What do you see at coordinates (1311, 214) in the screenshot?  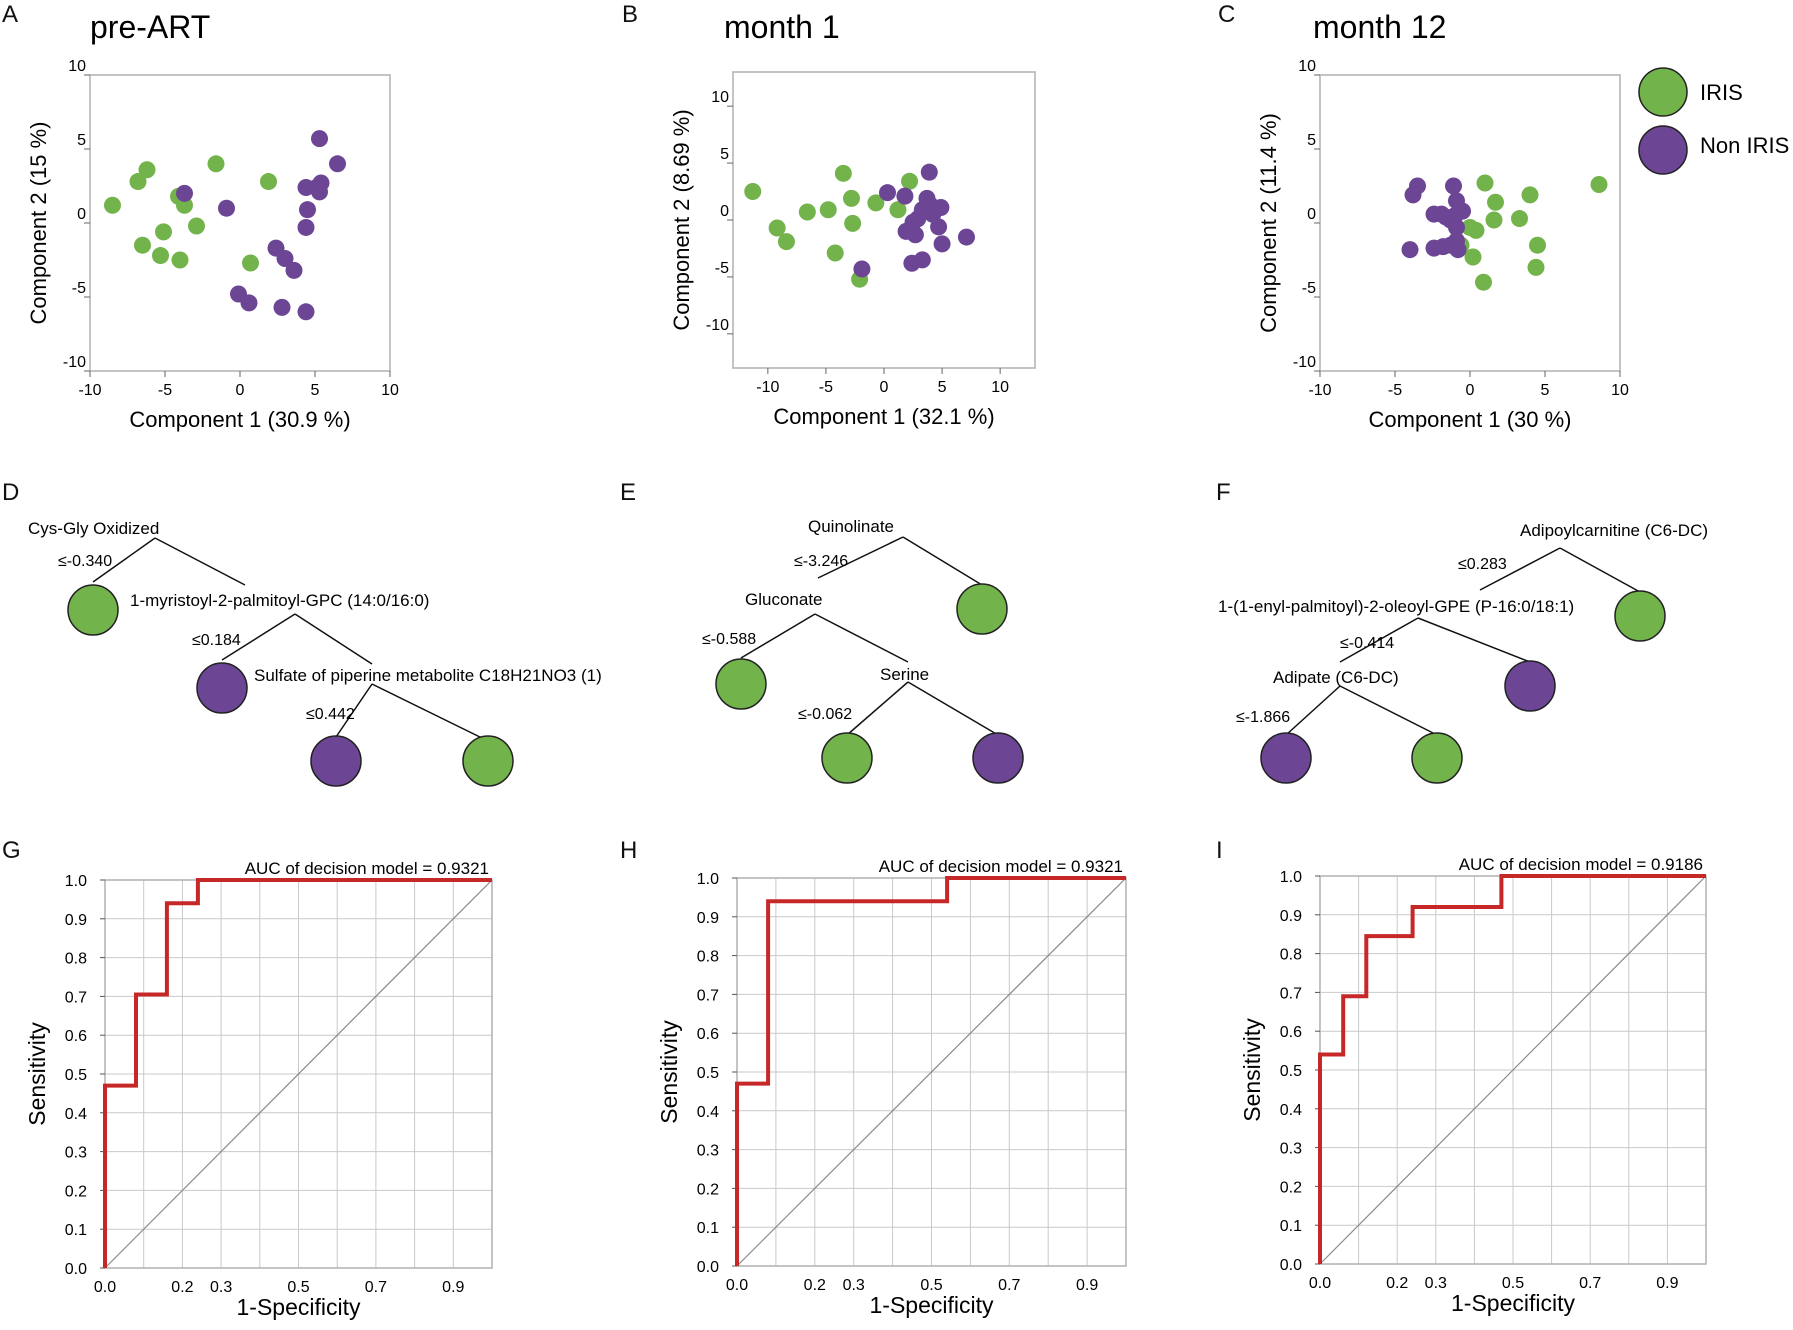 I see `y-tick-label: 0` at bounding box center [1311, 214].